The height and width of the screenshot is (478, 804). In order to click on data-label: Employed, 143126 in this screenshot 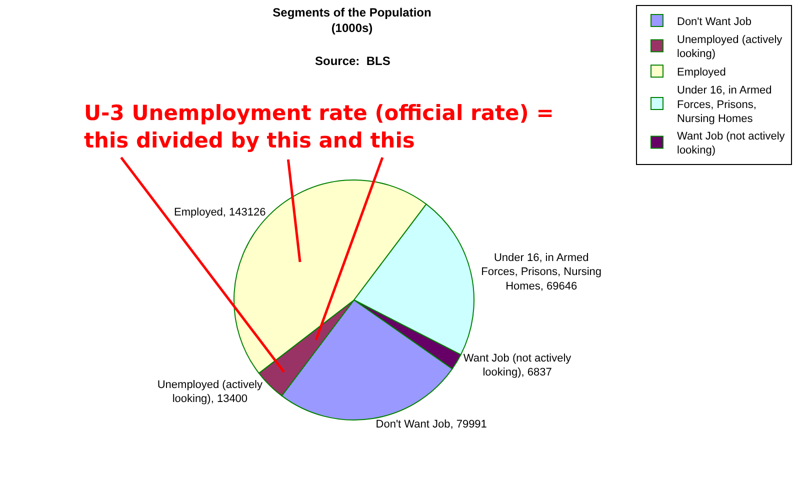, I will do `click(220, 212)`.